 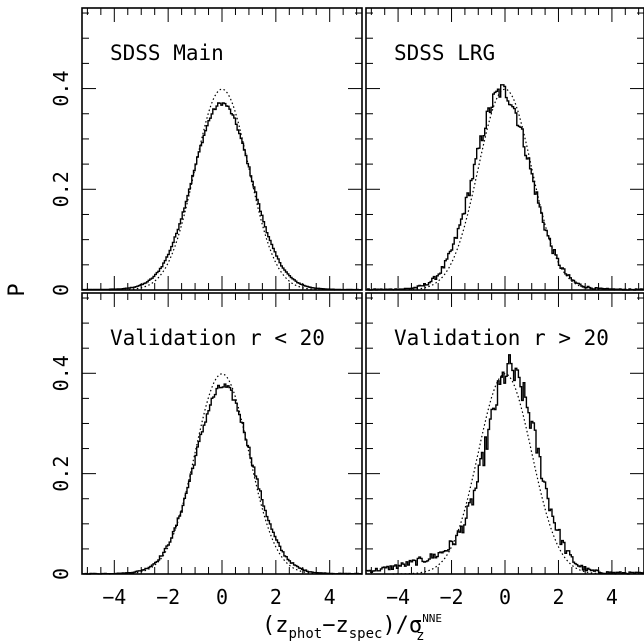 What do you see at coordinates (306, 634) in the screenshot?
I see `x-label-sub-phot: phot` at bounding box center [306, 634].